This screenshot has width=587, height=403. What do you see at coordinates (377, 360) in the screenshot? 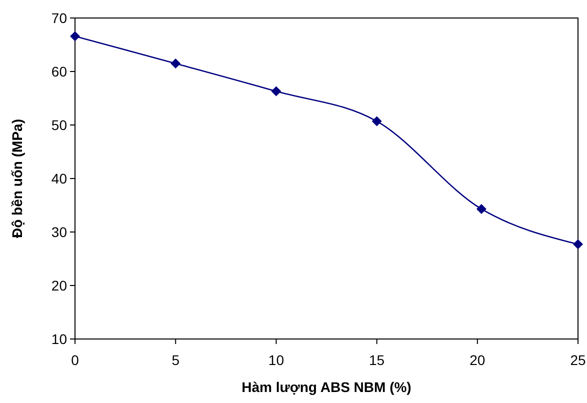
I see `x-tick-label: 15` at bounding box center [377, 360].